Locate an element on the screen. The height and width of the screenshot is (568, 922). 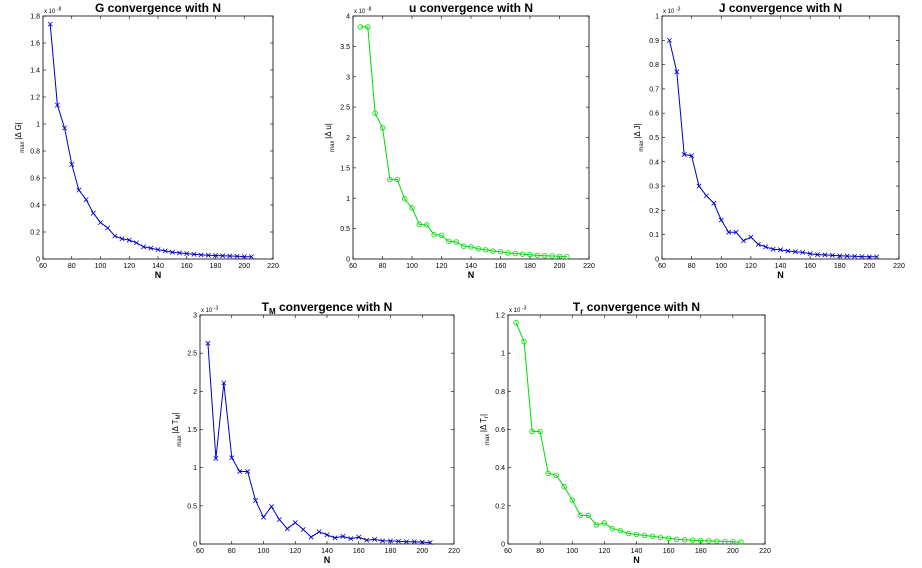
x-tick-label: 200 is located at coordinates (870, 266).